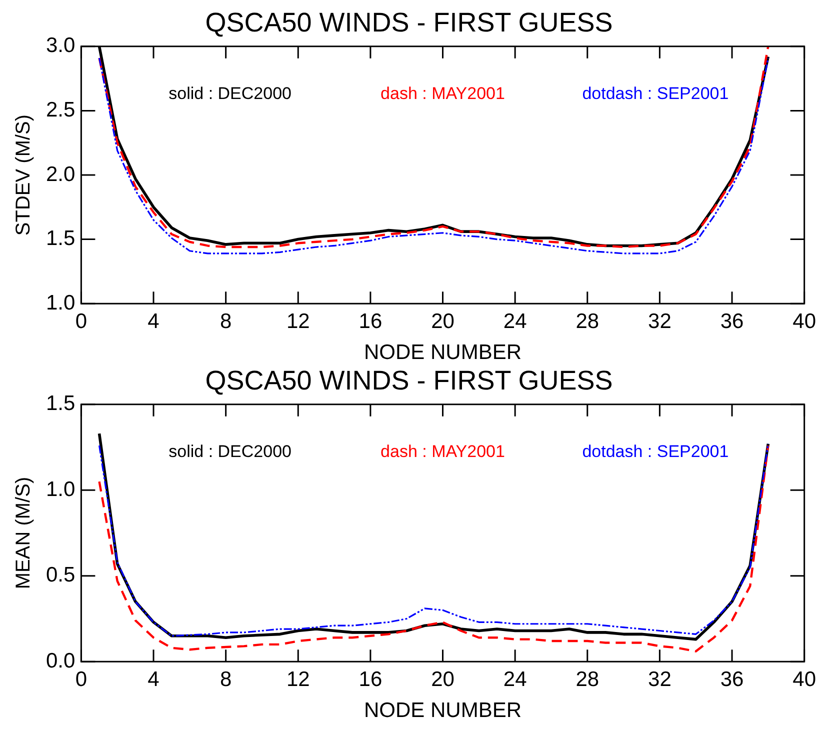 Image resolution: width=830 pixels, height=738 pixels. Describe the element at coordinates (23, 175) in the screenshot. I see `y-axis-title: STDEV (M/S)` at that location.